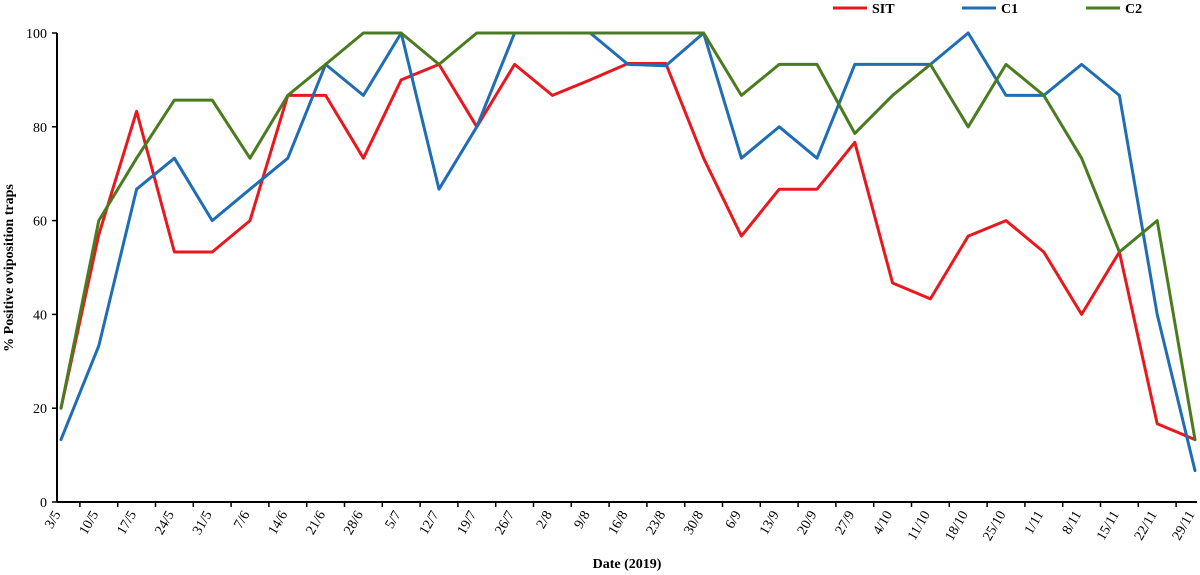 The image size is (1200, 575). Describe the element at coordinates (127, 523) in the screenshot. I see `x-tick-label: 17/5` at that location.